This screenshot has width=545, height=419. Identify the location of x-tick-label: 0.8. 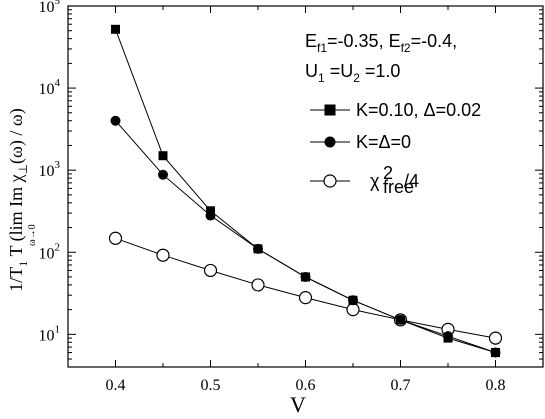
(496, 385).